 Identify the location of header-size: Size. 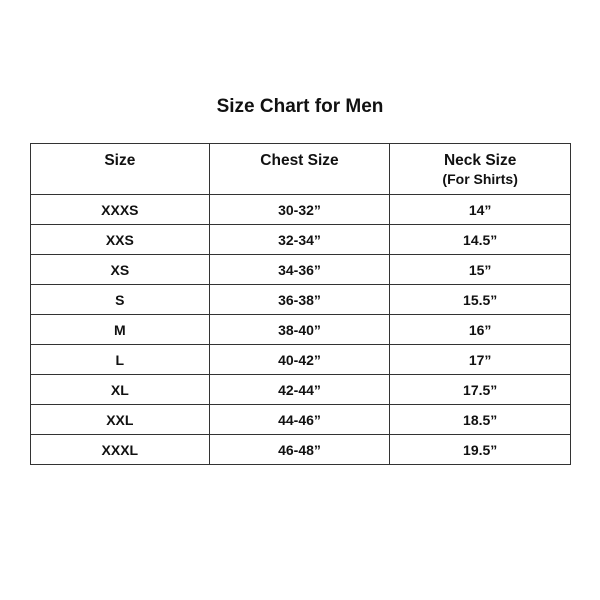
(120, 169).